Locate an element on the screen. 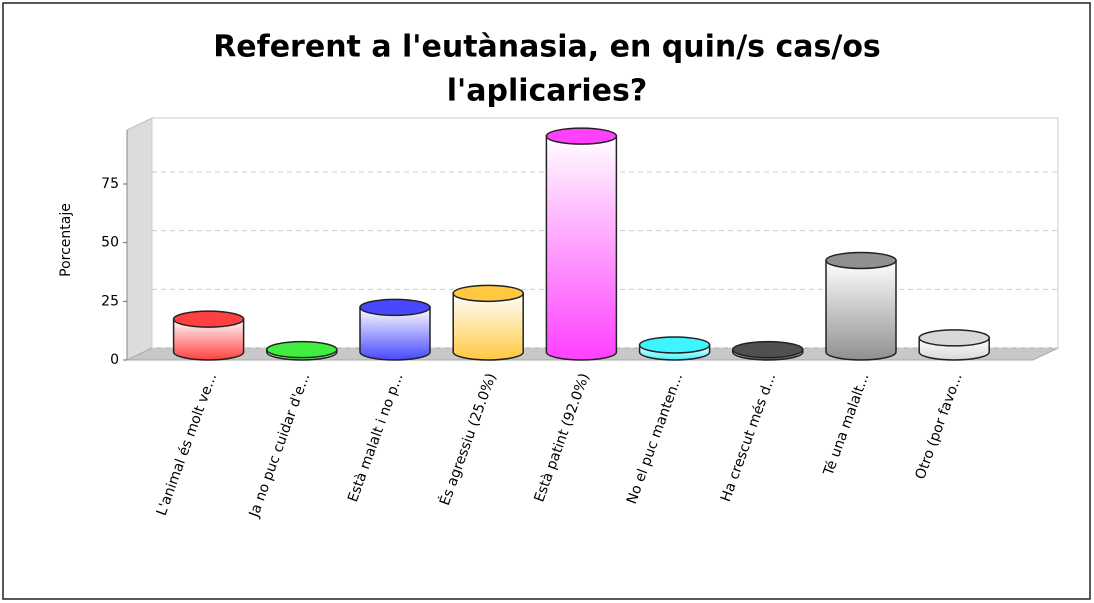 The height and width of the screenshot is (603, 1094). y-tick-label: 50 is located at coordinates (110, 243).